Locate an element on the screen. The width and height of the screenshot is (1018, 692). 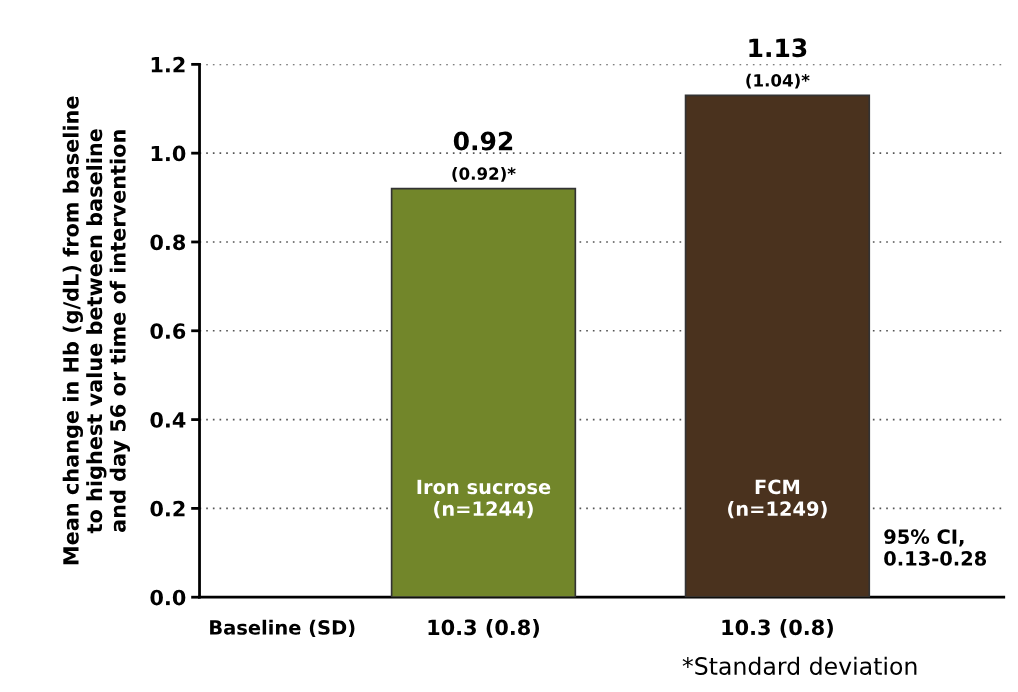
annotation: 95% CI, 0.13-0.28 is located at coordinates (935, 547).